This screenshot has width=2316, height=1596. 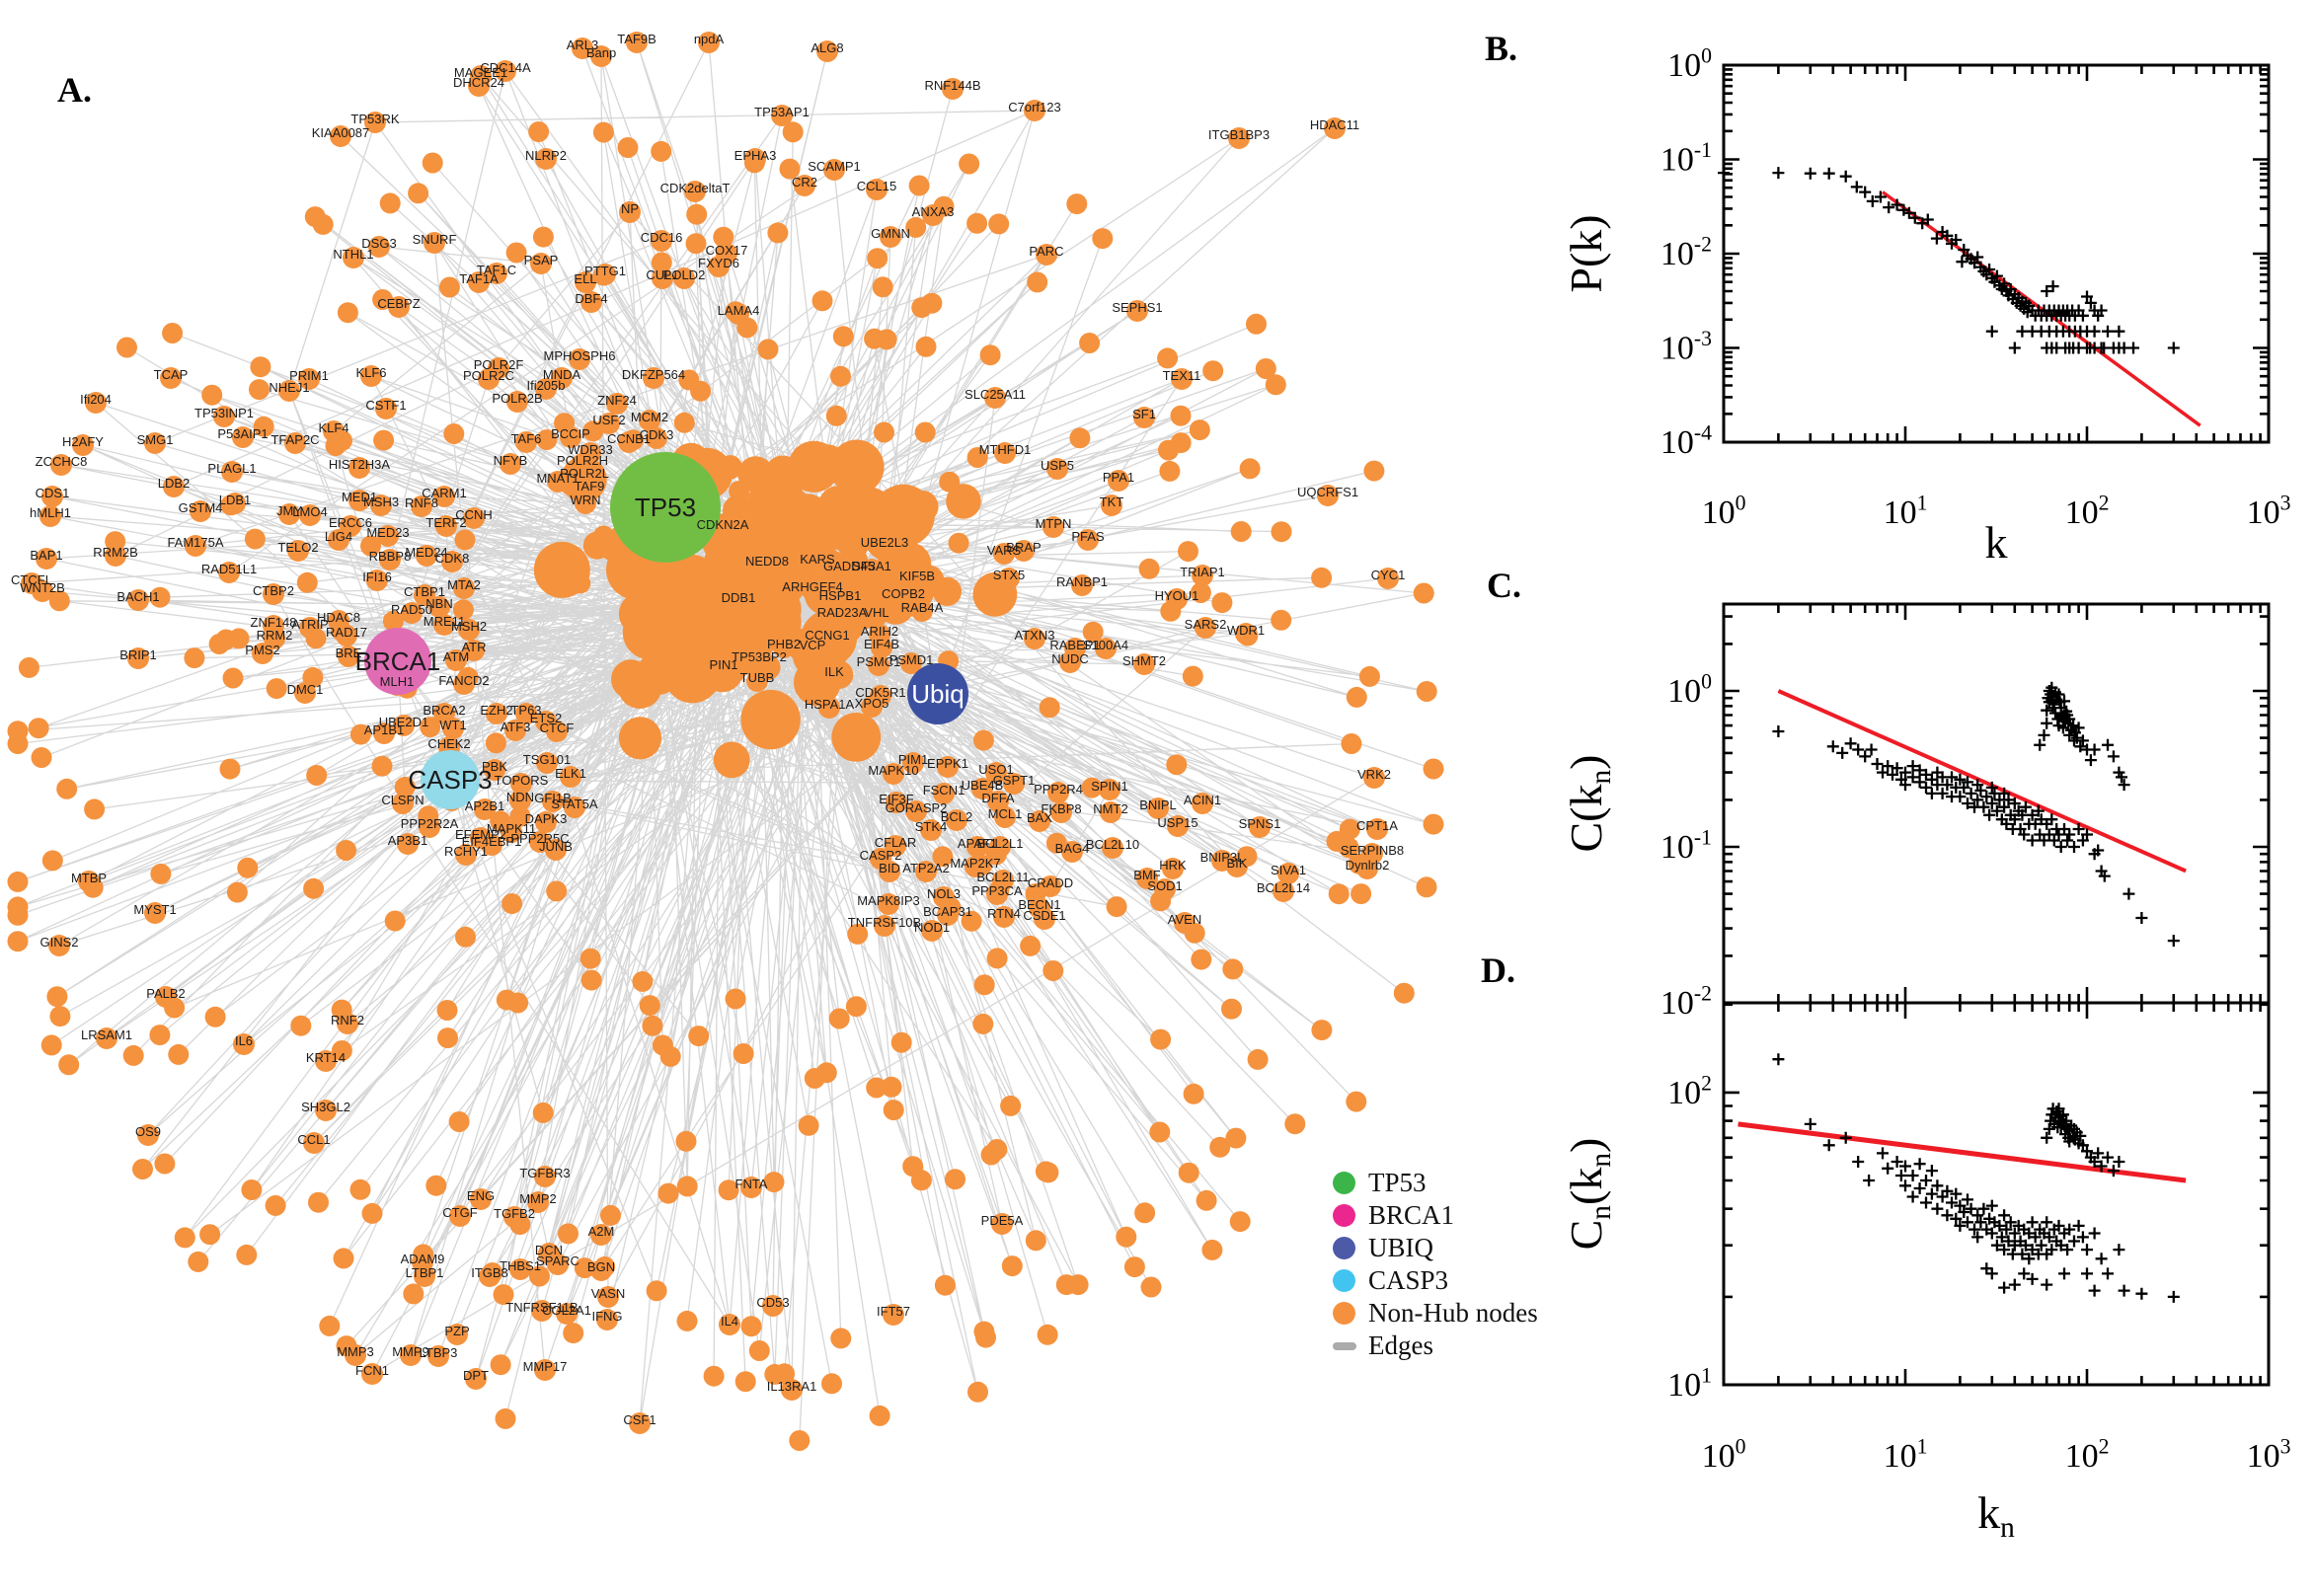 I want to click on network-node-label: WDR1, so click(x=1246, y=630).